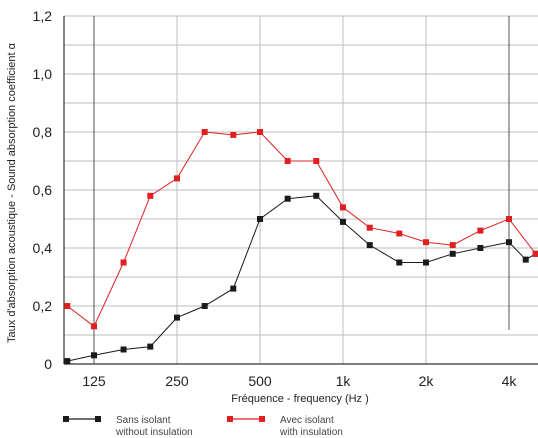 Image resolution: width=538 pixels, height=438 pixels. Describe the element at coordinates (177, 381) in the screenshot. I see `x-tick-label: 250` at that location.